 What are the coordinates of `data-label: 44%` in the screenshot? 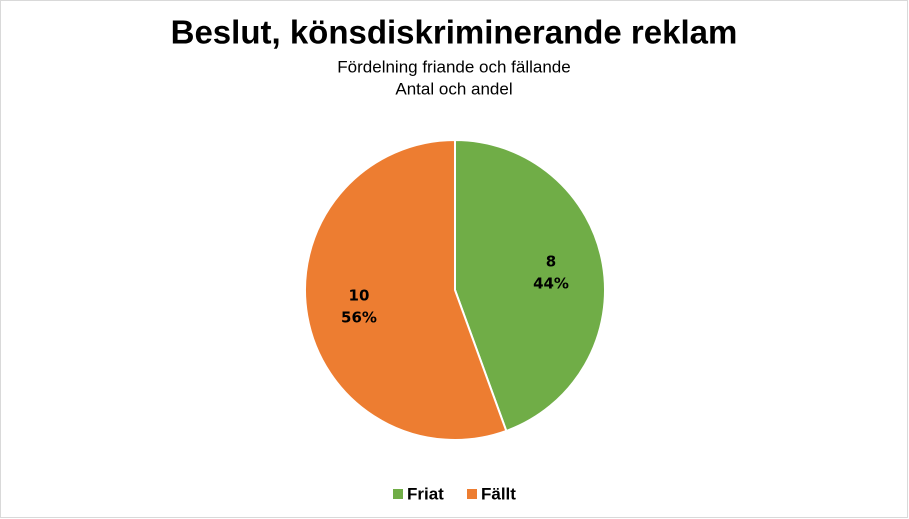 It's located at (551, 284).